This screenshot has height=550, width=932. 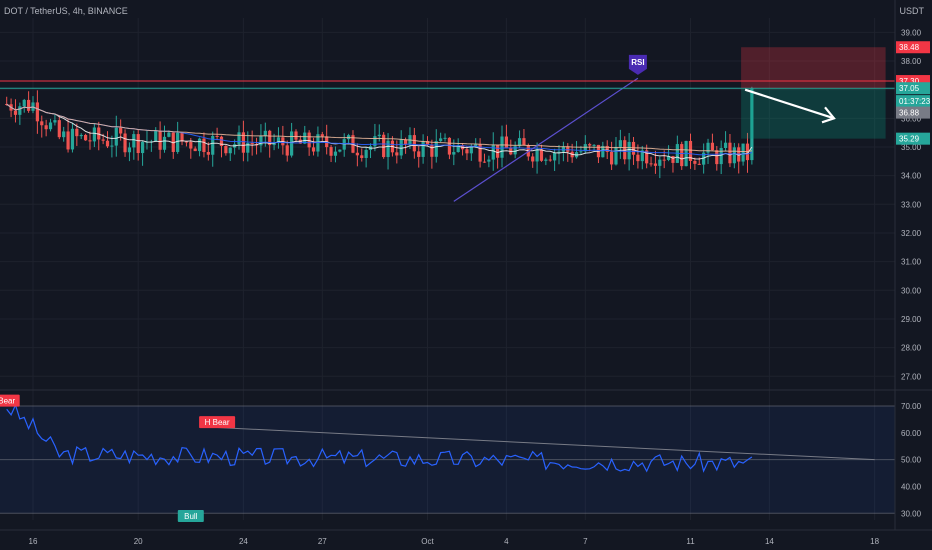 I want to click on currency-label: USDT, so click(x=912, y=11).